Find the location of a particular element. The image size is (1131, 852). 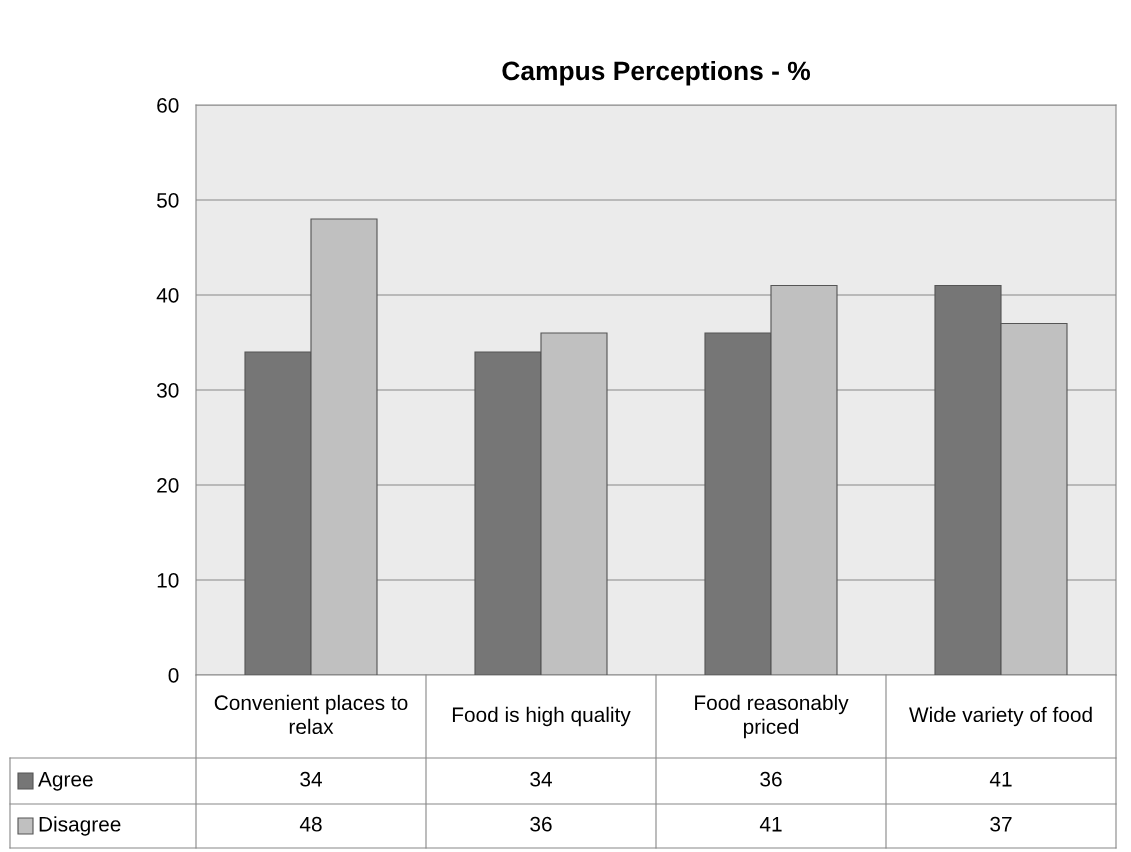

legend-label: Disagree is located at coordinates (80, 826).